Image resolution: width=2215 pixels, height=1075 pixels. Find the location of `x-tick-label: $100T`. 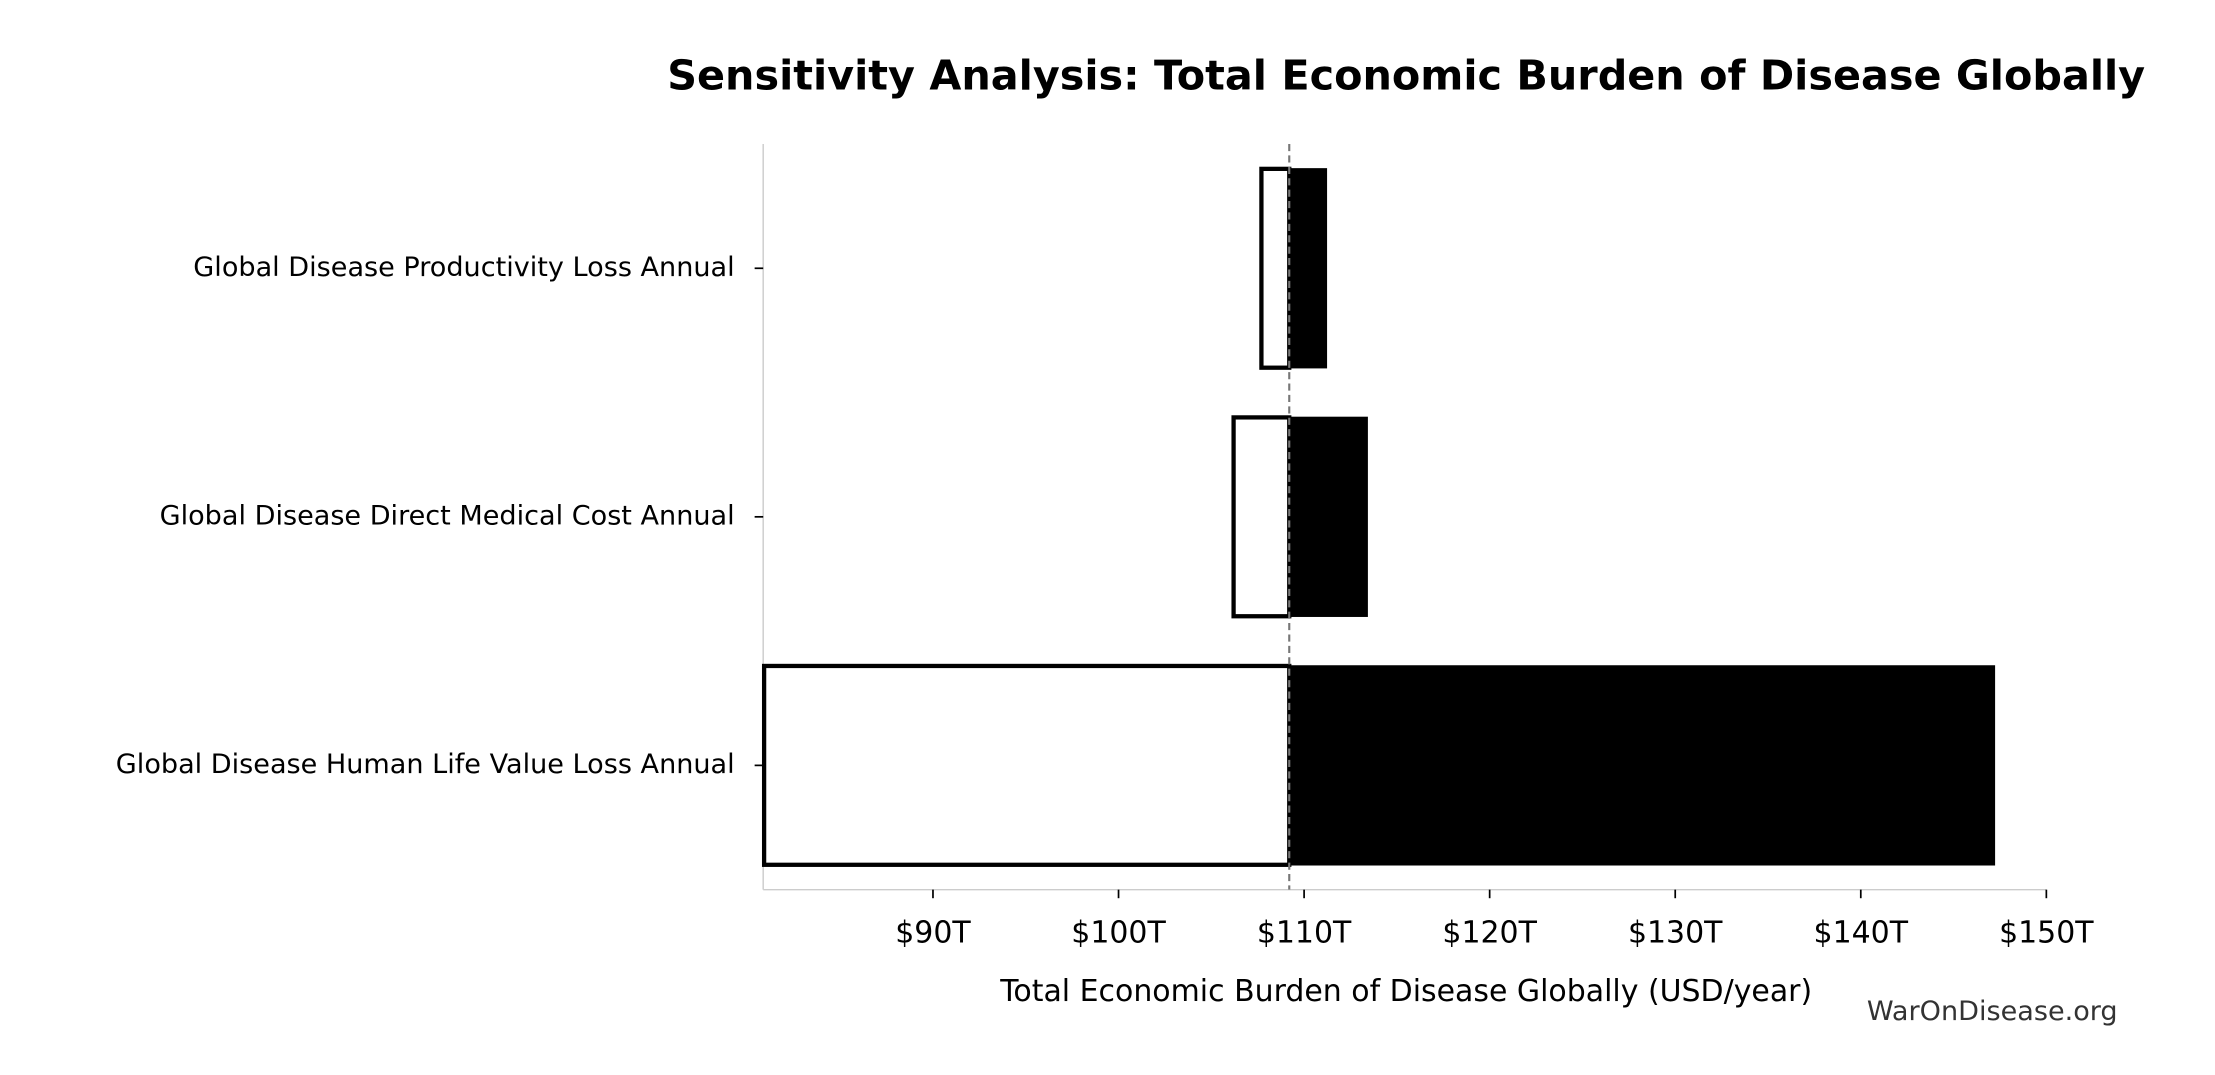

x-tick-label: $100T is located at coordinates (1118, 932).